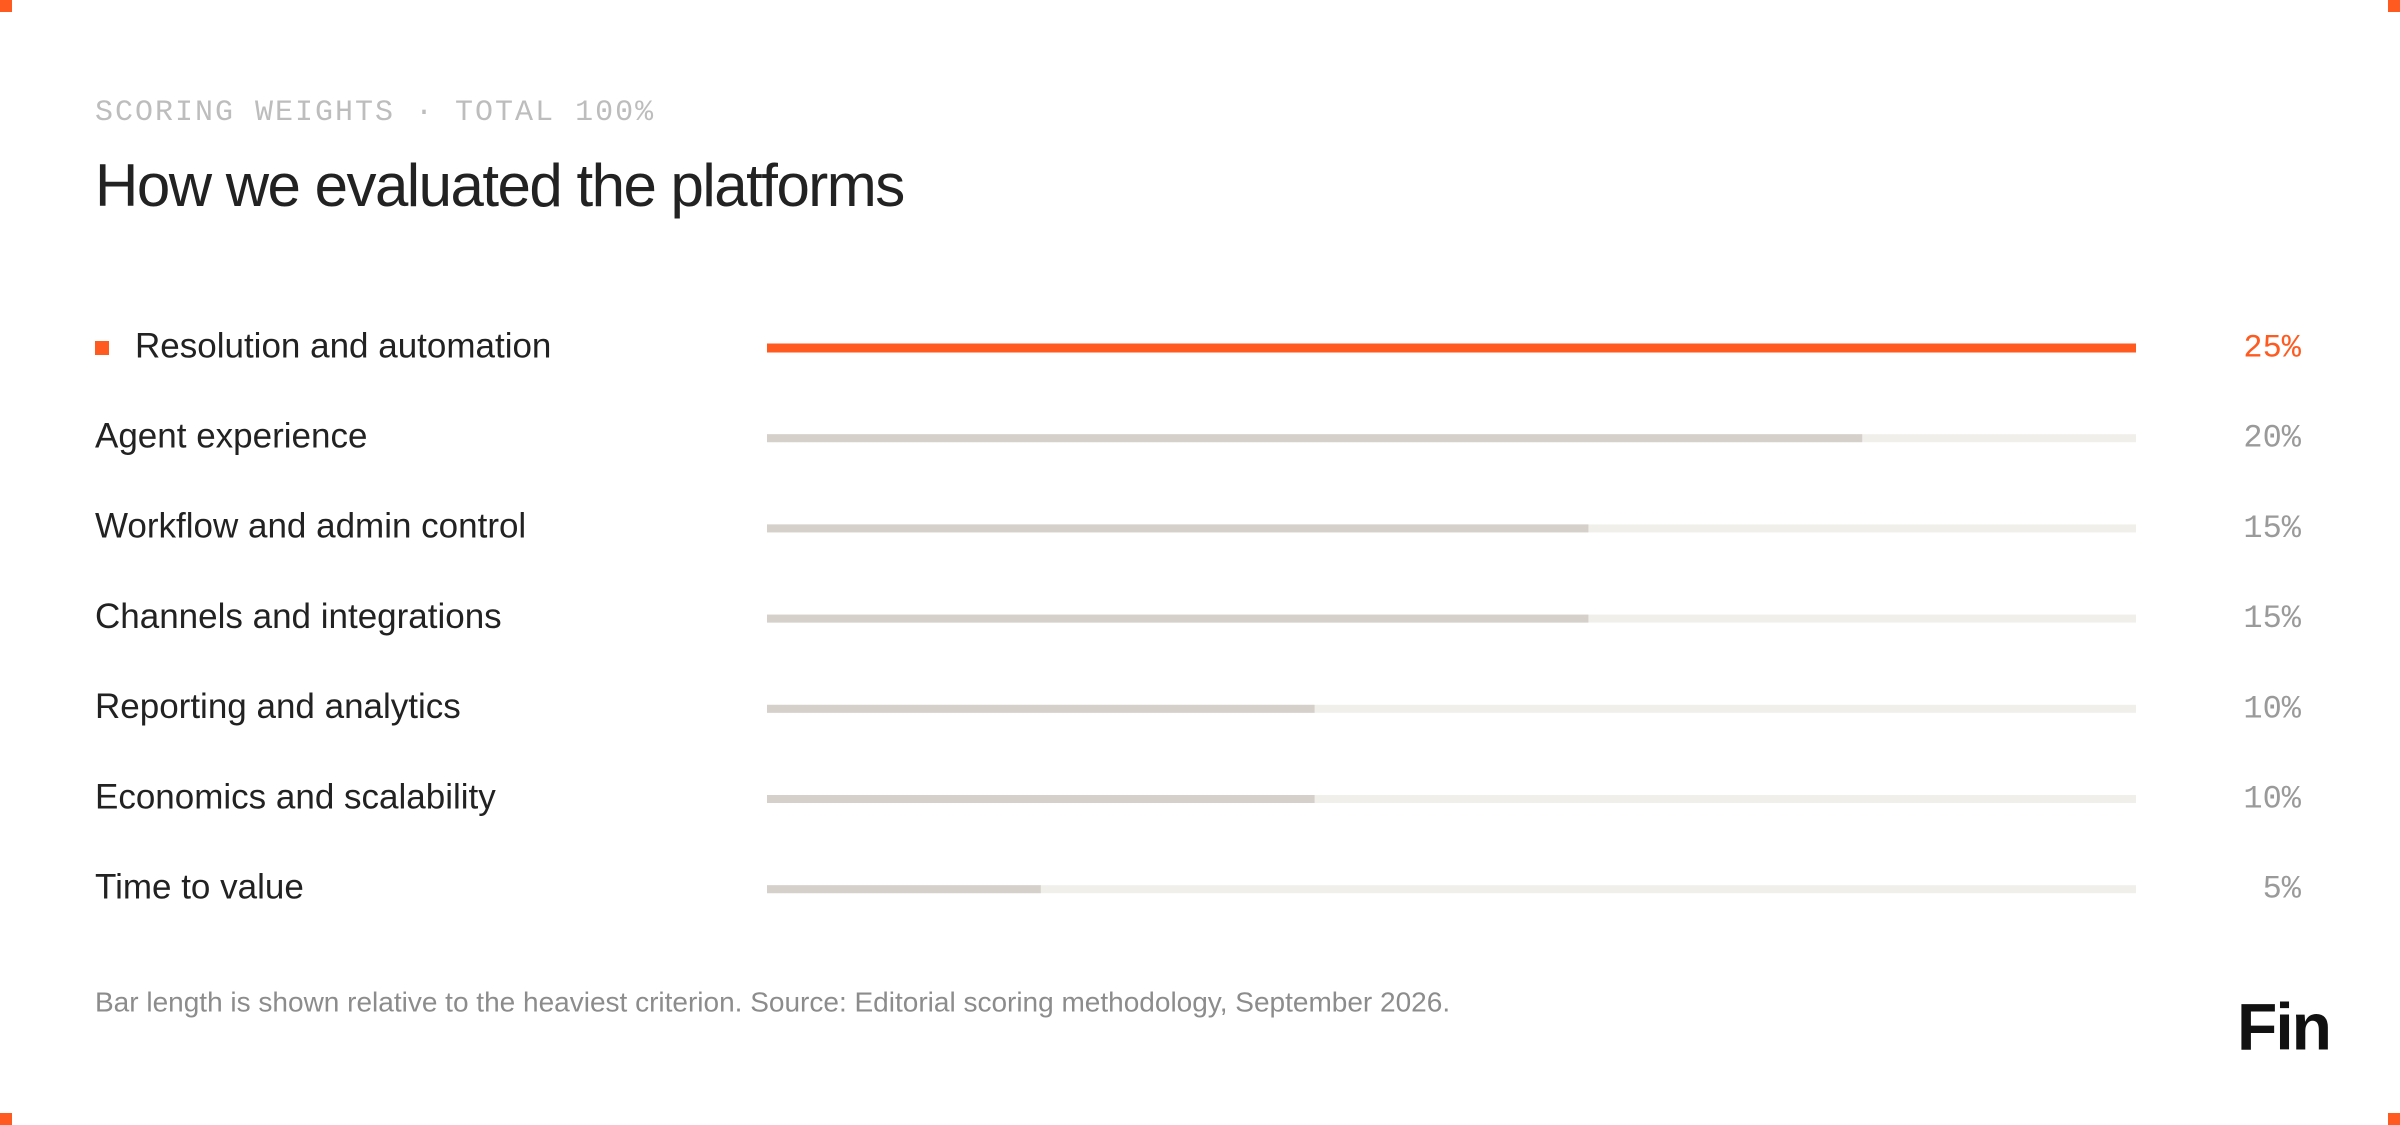 The image size is (2400, 1125). I want to click on logo: Fin, so click(2283, 1026).